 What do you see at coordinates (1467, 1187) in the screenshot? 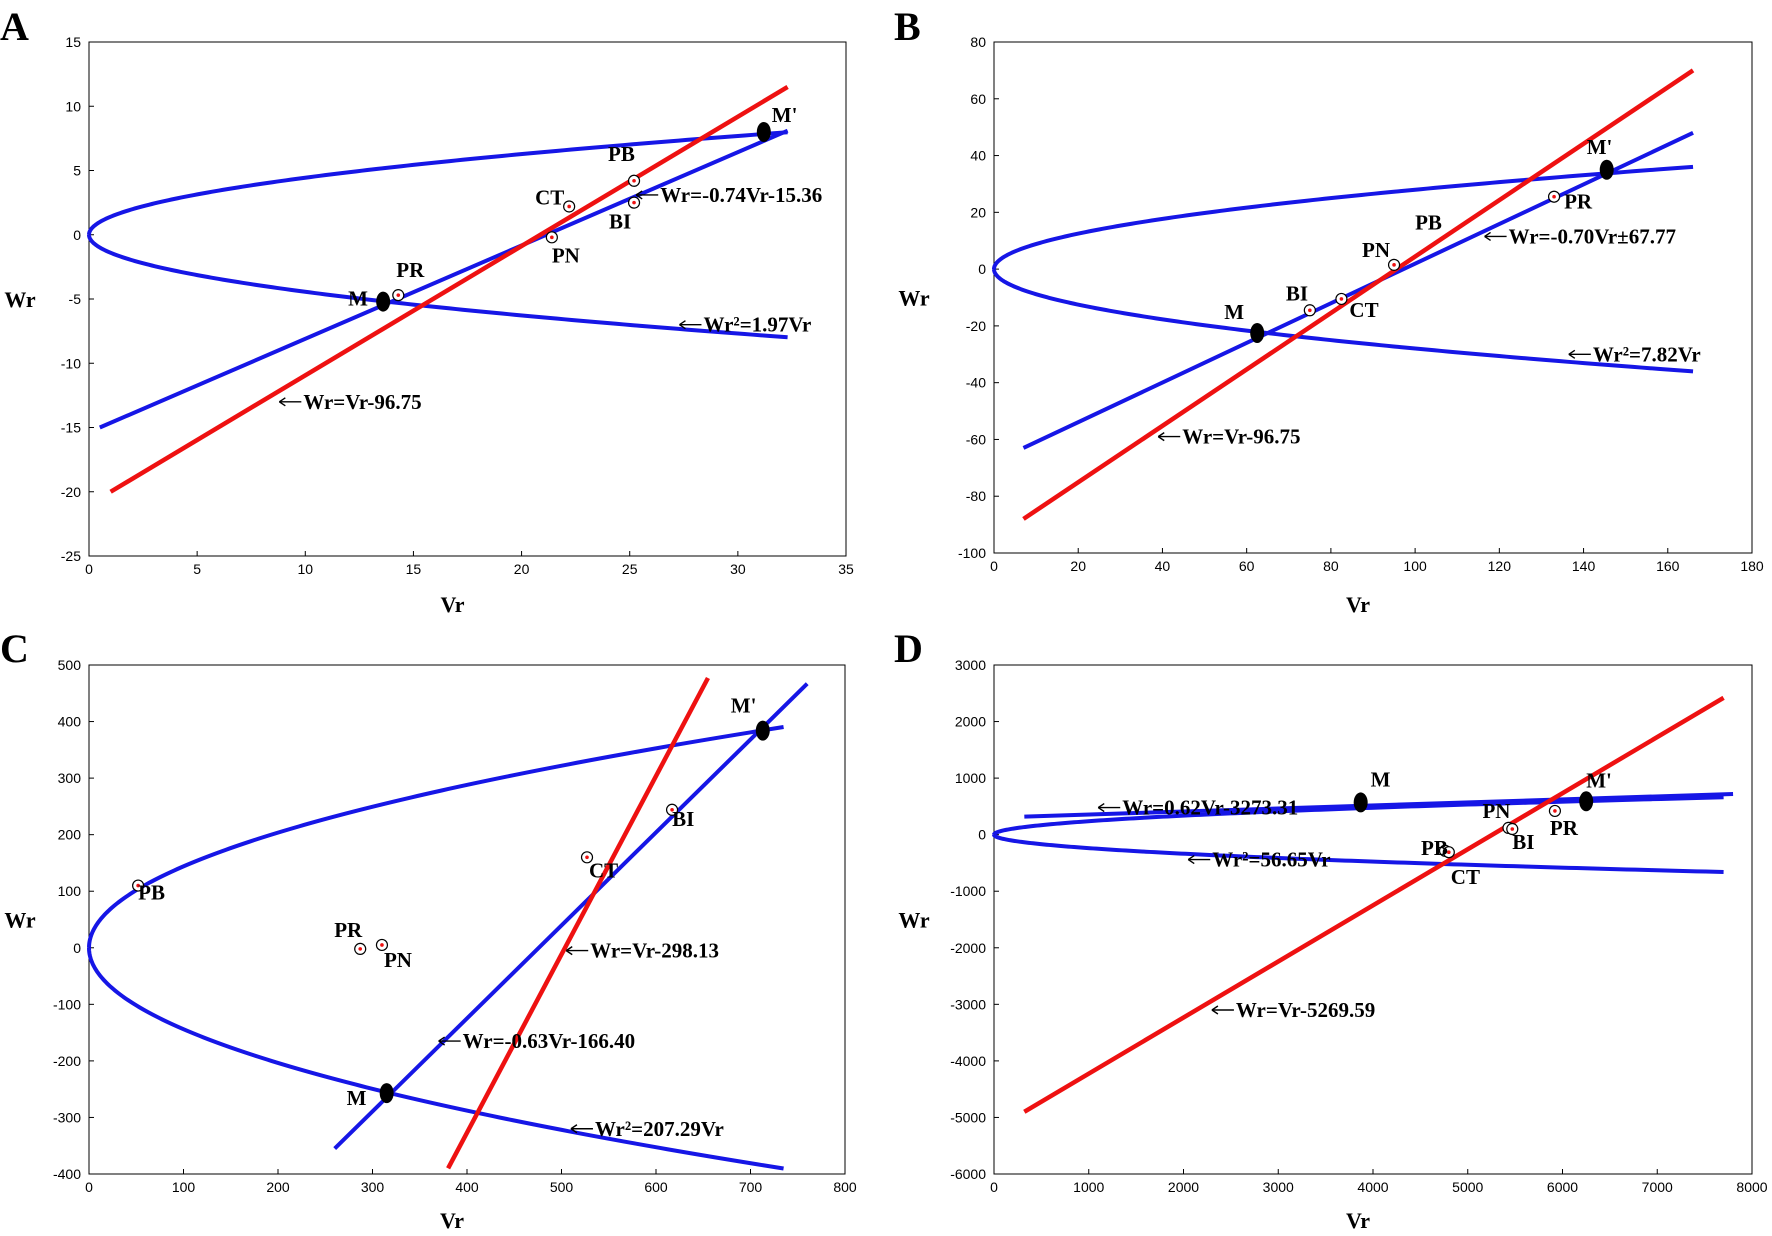
I see `x-tick-label: 5000` at bounding box center [1467, 1187].